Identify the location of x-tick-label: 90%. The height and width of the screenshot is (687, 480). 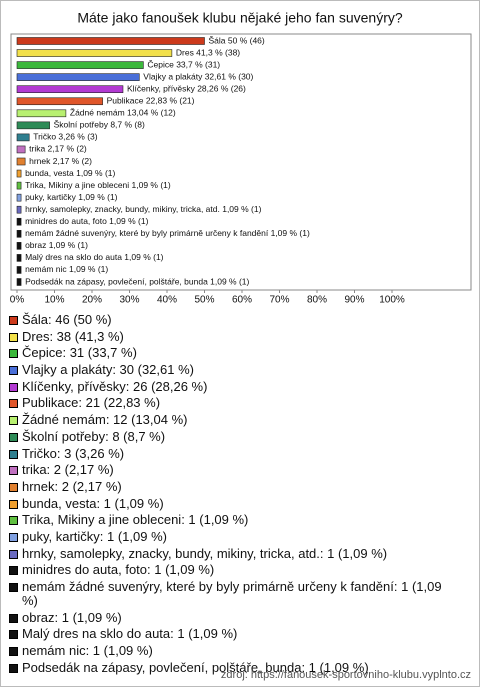
(354, 300).